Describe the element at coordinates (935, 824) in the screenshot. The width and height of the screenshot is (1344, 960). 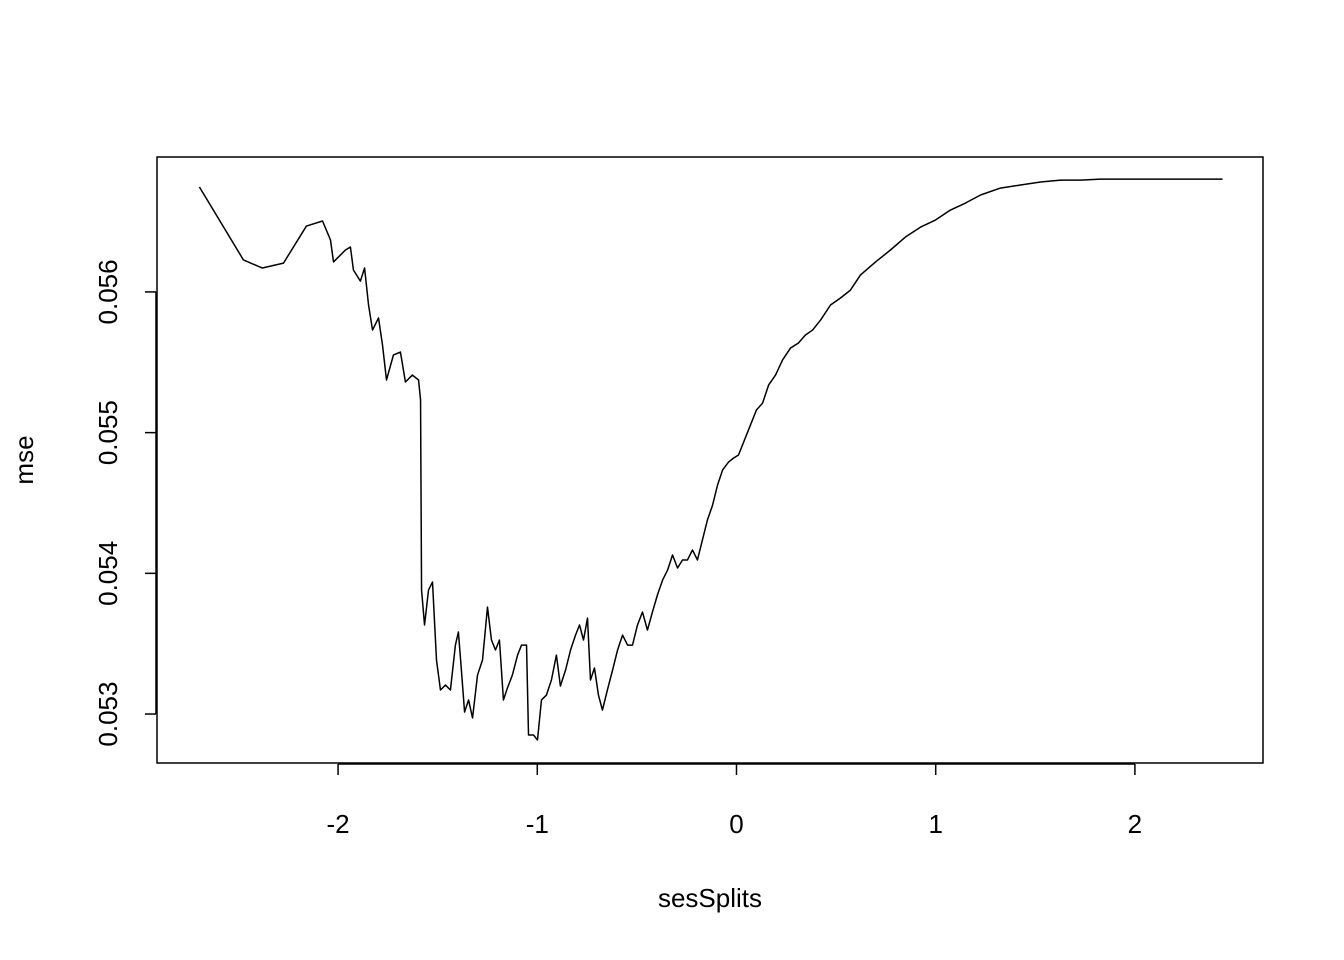
I see `x-tick-label: 1` at that location.